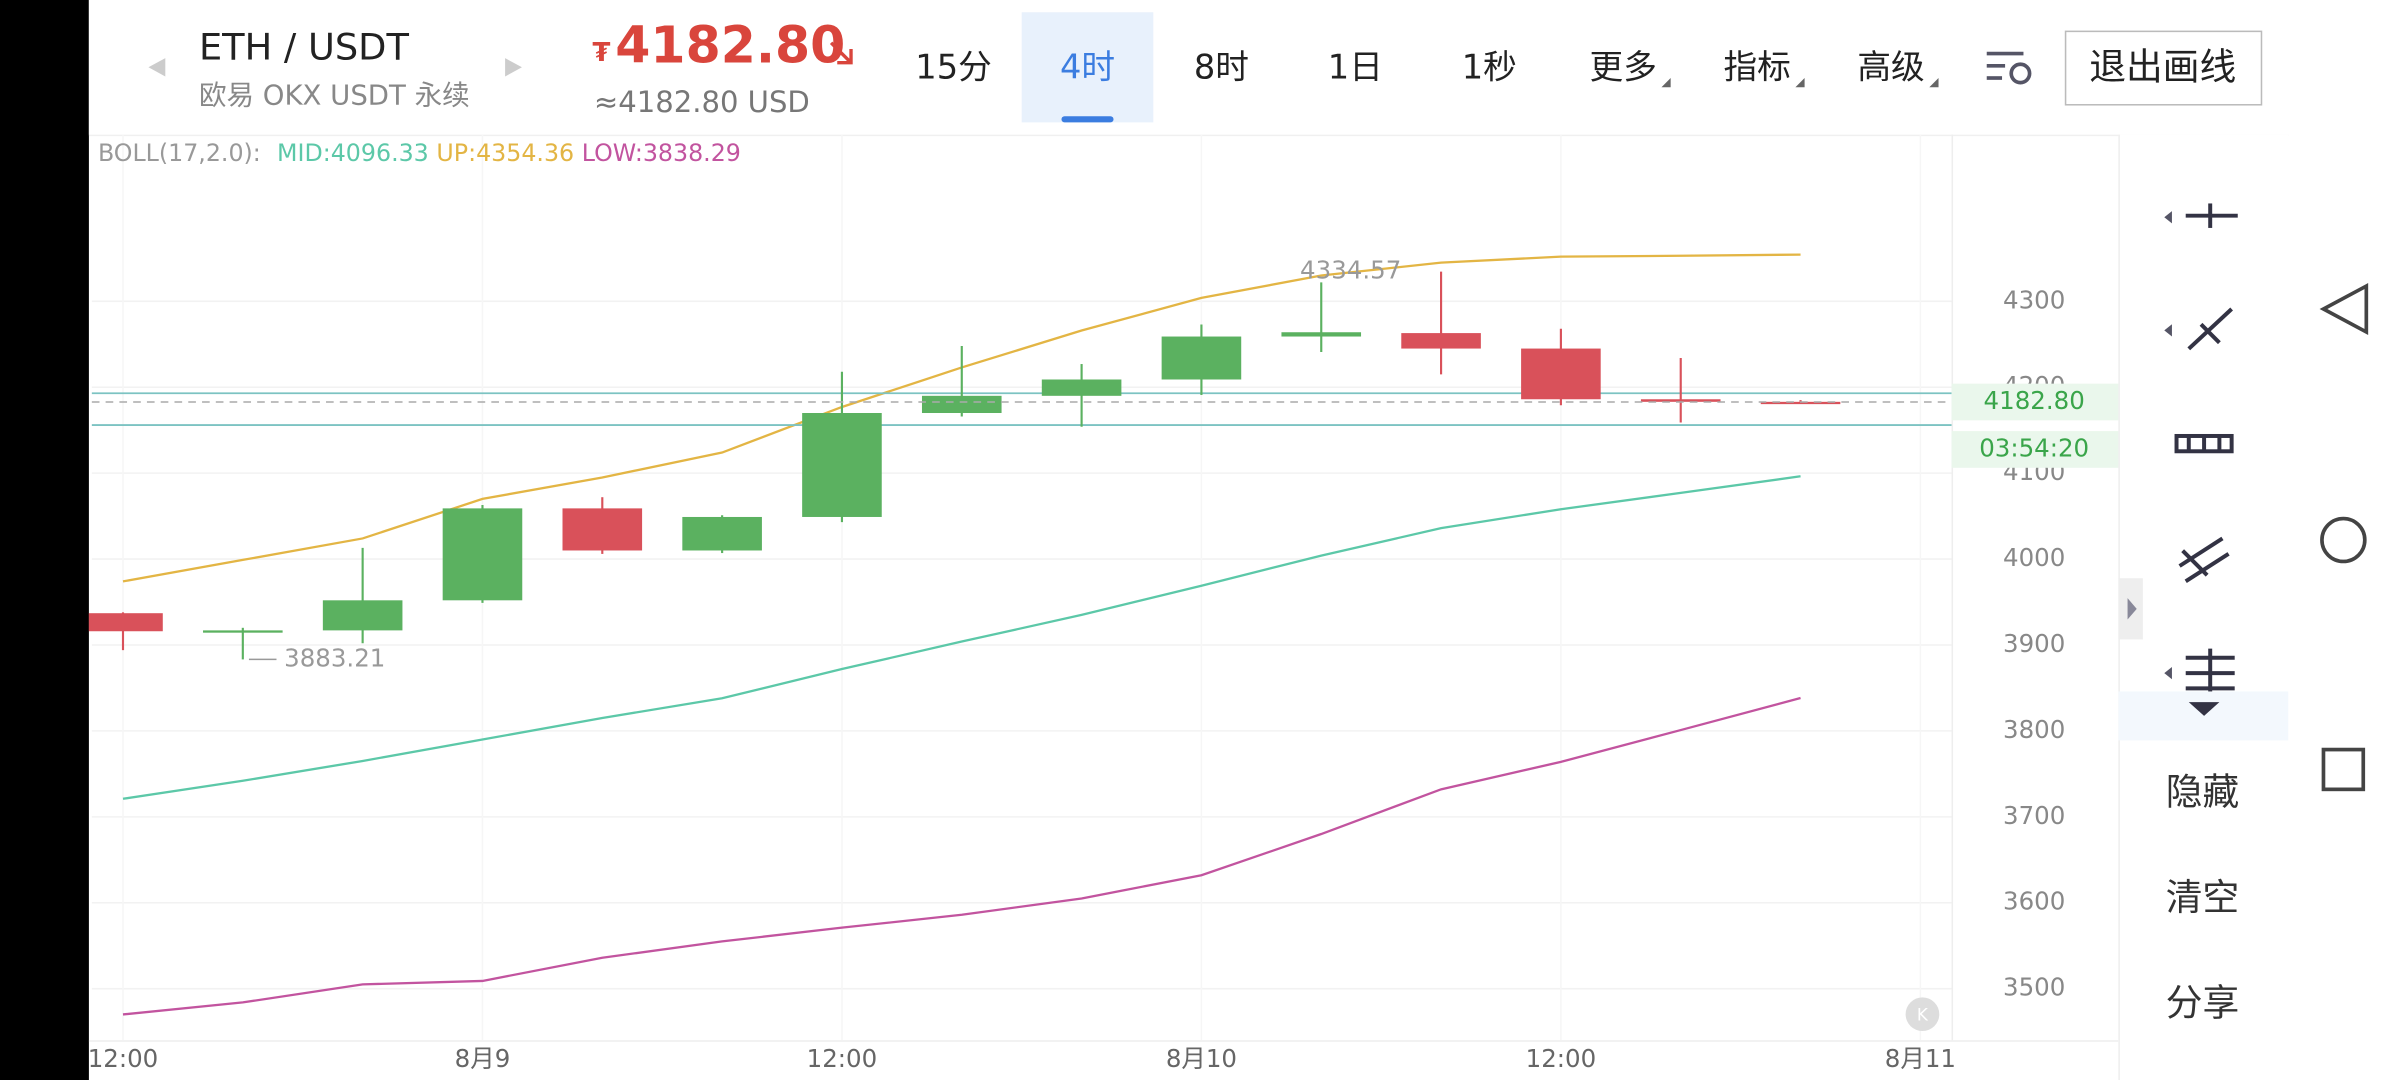 The image size is (2400, 1080). Describe the element at coordinates (1427, 67) in the screenshot. I see `tab-bar: 15分 4时 8时 1日 1秒 更多 指标 高级` at that location.